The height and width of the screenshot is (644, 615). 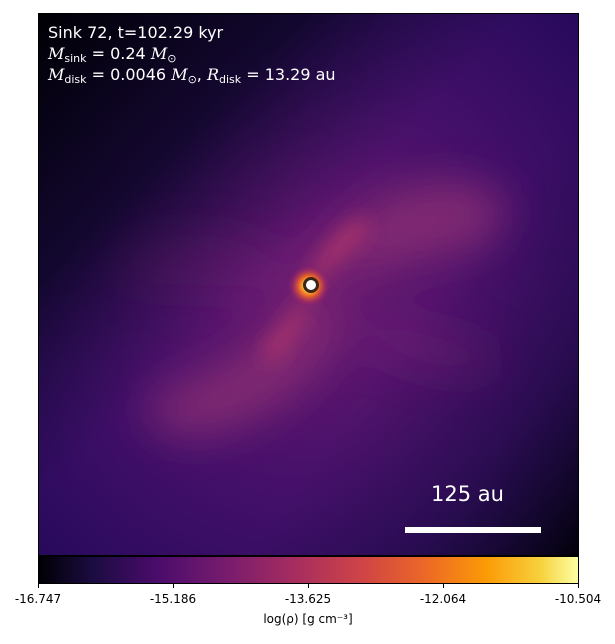 What do you see at coordinates (192, 75) in the screenshot?
I see `disk-line: Mdisk = 0.0046 M⊙, Rdisk = 13.29 au` at bounding box center [192, 75].